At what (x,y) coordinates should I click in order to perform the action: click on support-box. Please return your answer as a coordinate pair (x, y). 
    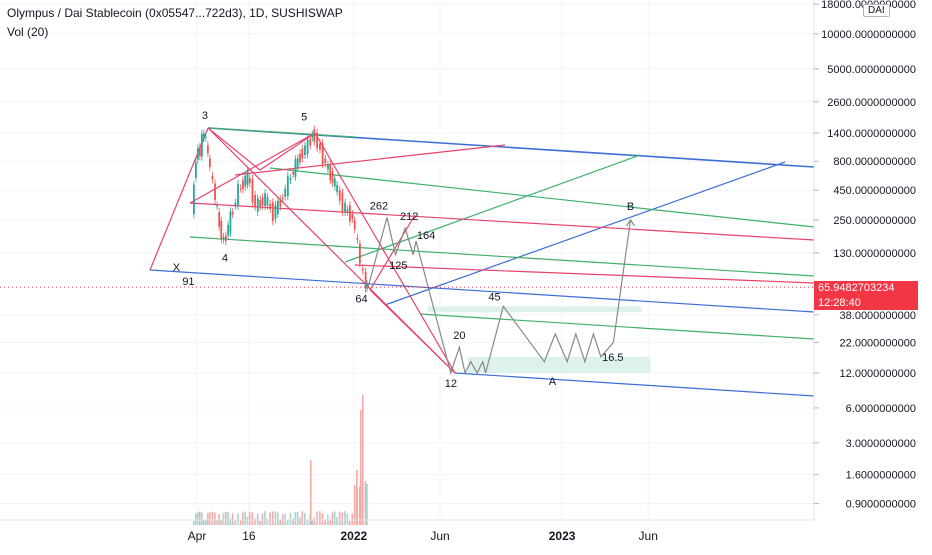
    Looking at the image, I should click on (559, 364).